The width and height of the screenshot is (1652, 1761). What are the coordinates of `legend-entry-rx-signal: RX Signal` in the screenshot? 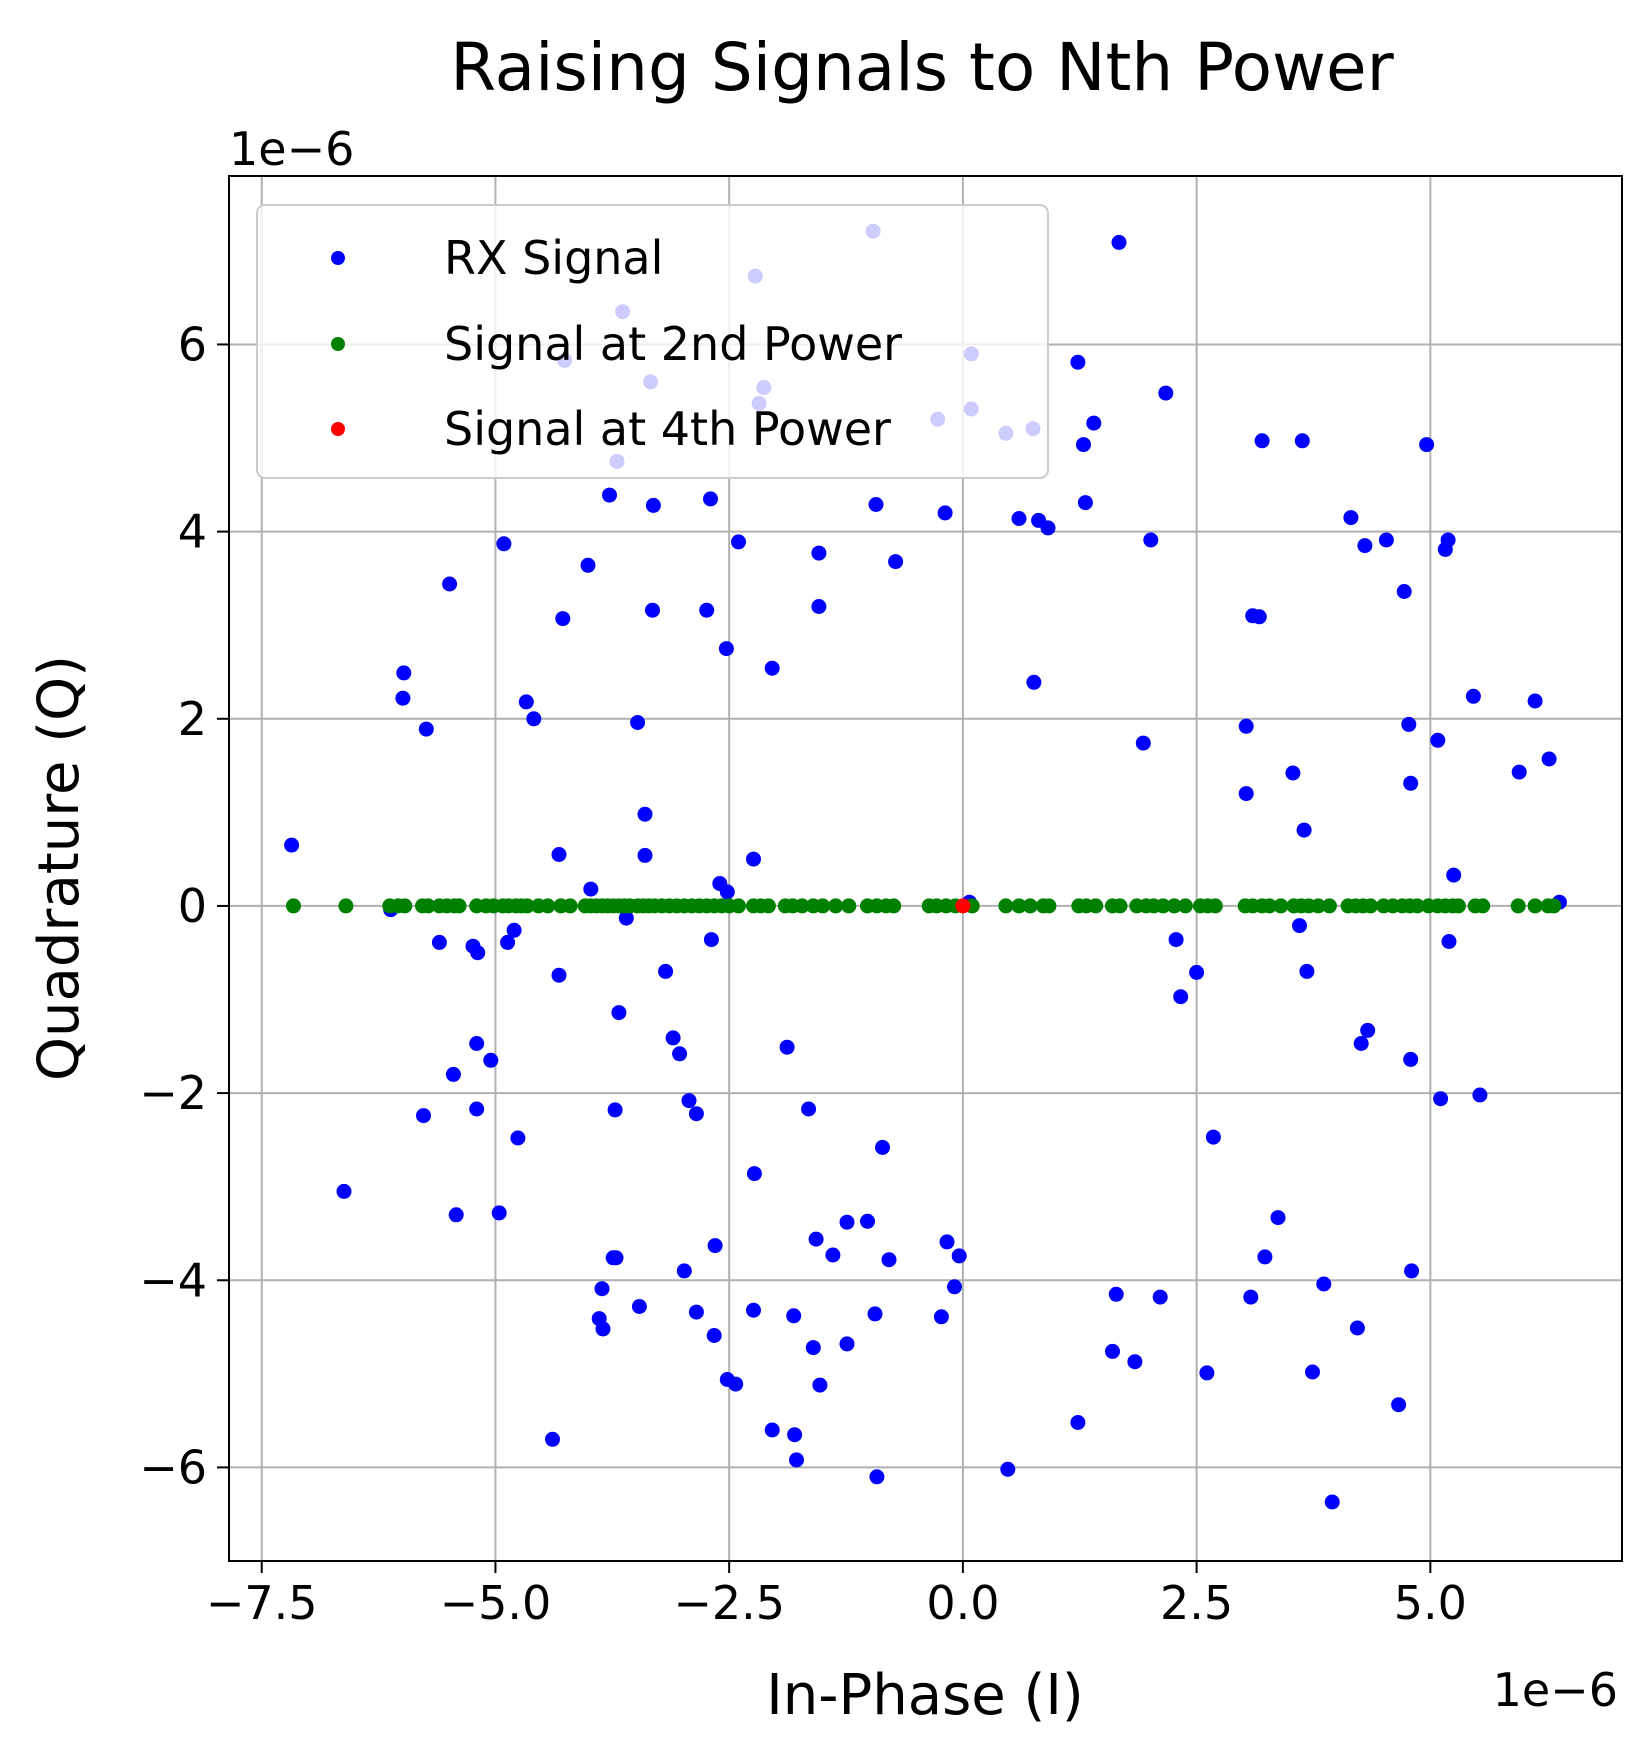 It's located at (497, 258).